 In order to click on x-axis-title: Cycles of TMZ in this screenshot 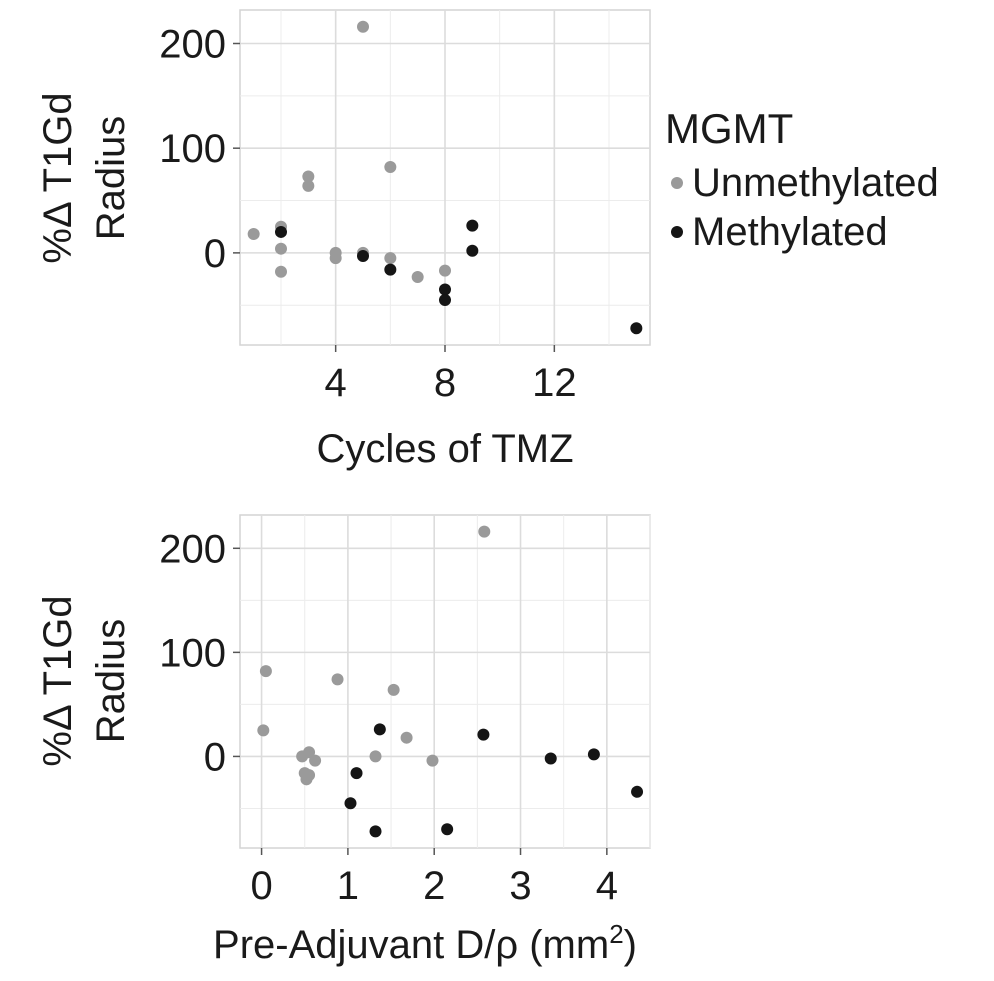, I will do `click(444, 449)`.